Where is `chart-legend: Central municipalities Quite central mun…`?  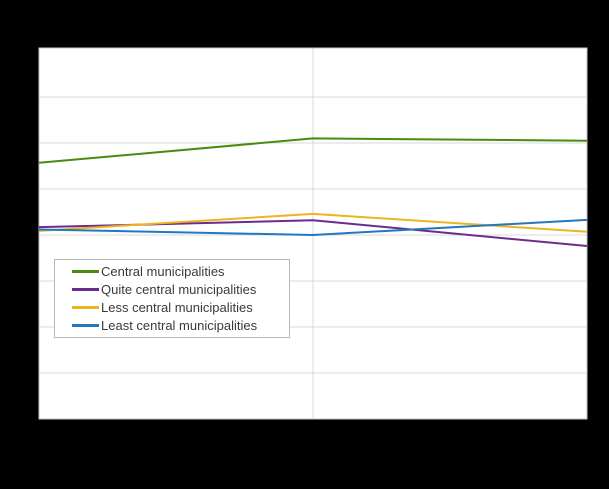 chart-legend: Central municipalities Quite central mun… is located at coordinates (172, 298).